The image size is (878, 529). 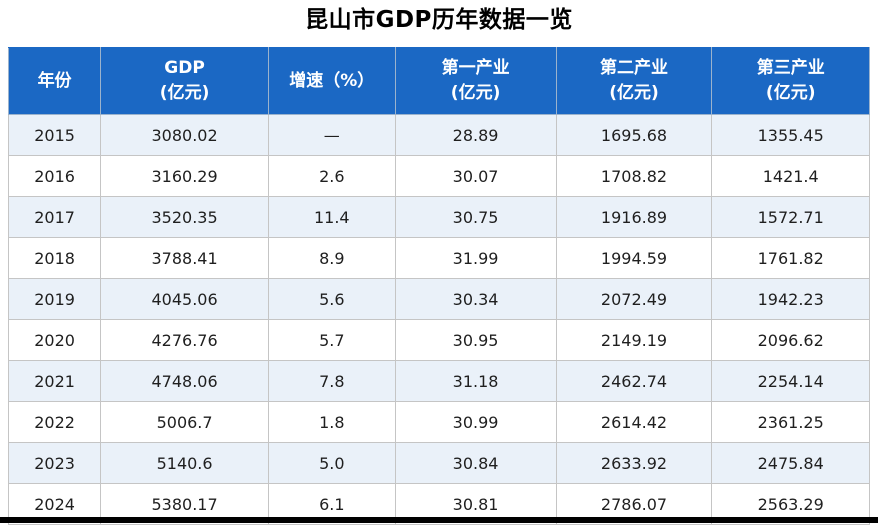 I want to click on table-cell: 1708.82, so click(x=634, y=176).